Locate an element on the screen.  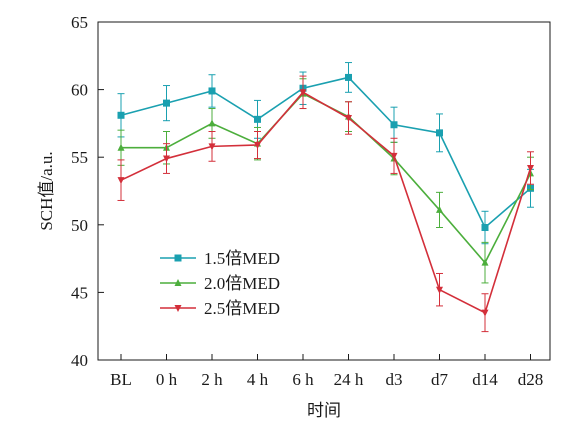
y-tick-label: 45 is located at coordinates (79, 292).